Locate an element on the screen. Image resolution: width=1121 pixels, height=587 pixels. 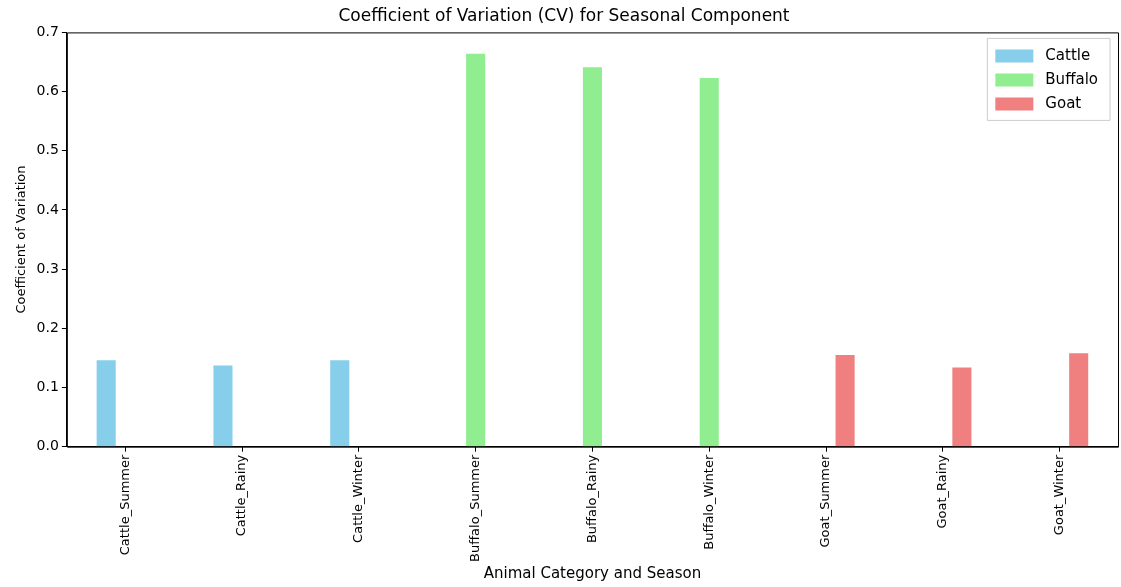
x-tick-label: Cattle_Winter is located at coordinates (358, 498).